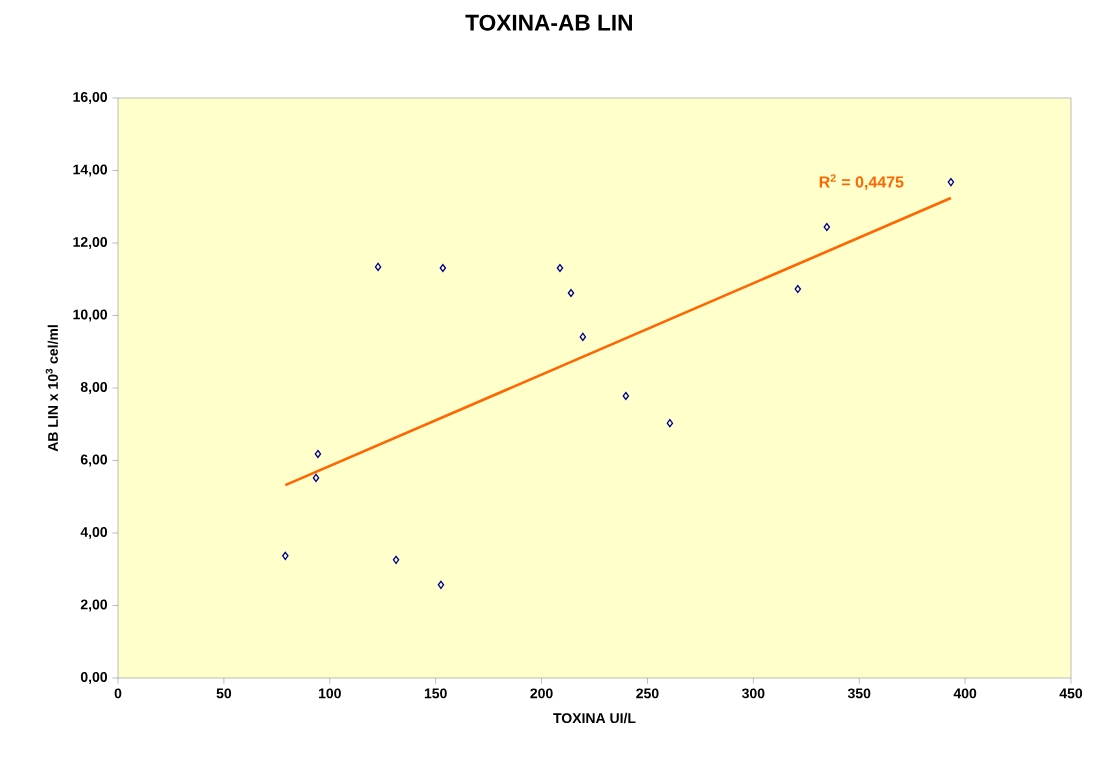 This screenshot has width=1100, height=760. I want to click on y-tick-label: 2,00, so click(94, 605).